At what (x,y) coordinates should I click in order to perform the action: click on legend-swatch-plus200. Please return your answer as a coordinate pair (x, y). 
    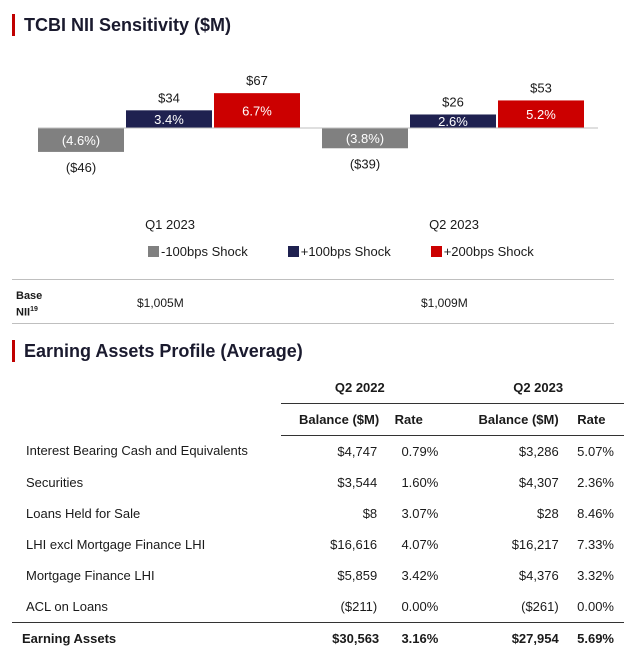
    Looking at the image, I should click on (436, 251).